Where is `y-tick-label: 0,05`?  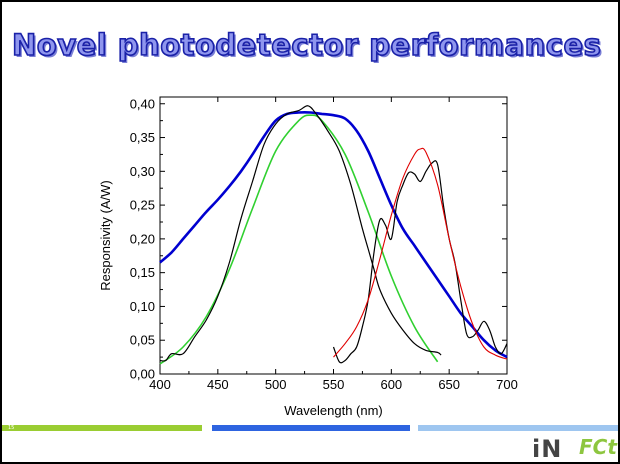
y-tick-label: 0,05 is located at coordinates (142, 340).